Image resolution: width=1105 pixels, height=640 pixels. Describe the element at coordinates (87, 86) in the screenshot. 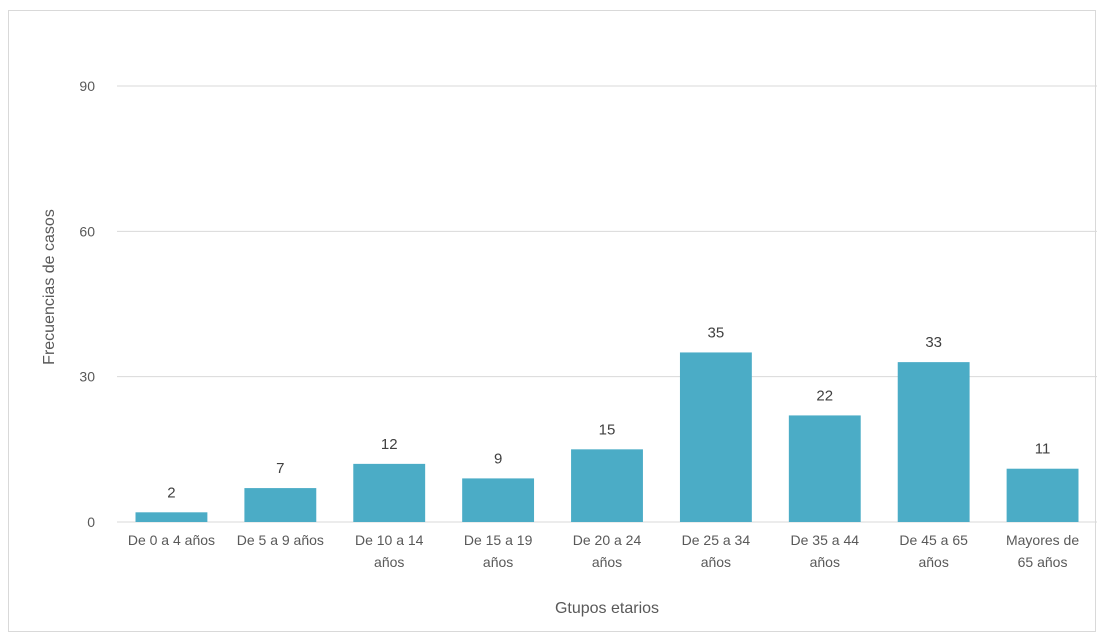

I see `y-tick-label: 90` at that location.